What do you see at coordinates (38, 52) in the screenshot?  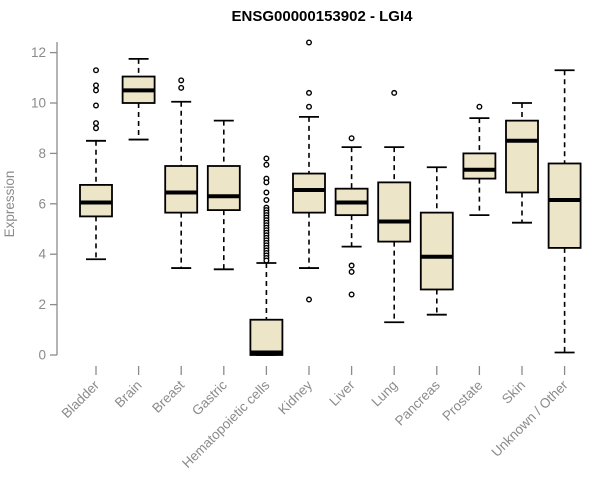 I see `y-tick-label: 12` at bounding box center [38, 52].